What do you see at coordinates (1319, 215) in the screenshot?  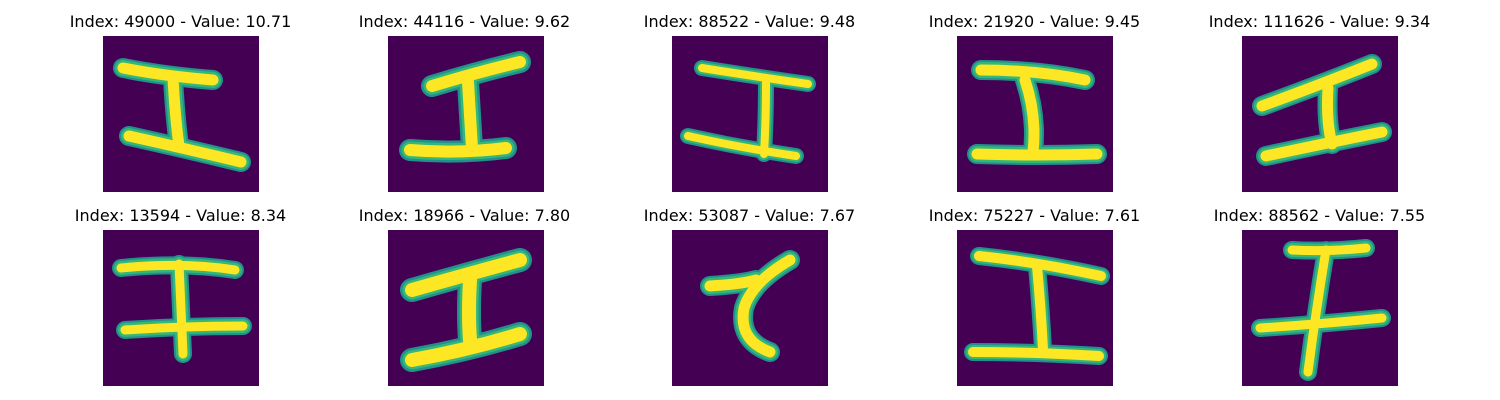 I see `panel-title: Index: 88562 - Value: 7.55` at bounding box center [1319, 215].